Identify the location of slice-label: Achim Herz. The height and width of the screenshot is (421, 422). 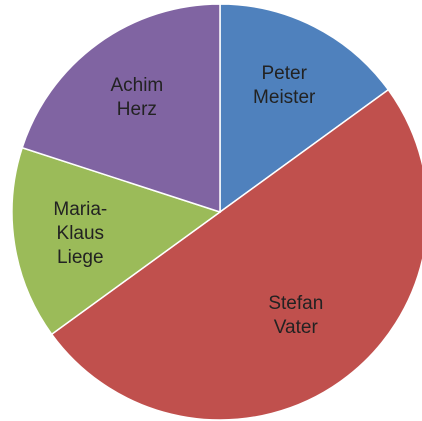
(137, 97).